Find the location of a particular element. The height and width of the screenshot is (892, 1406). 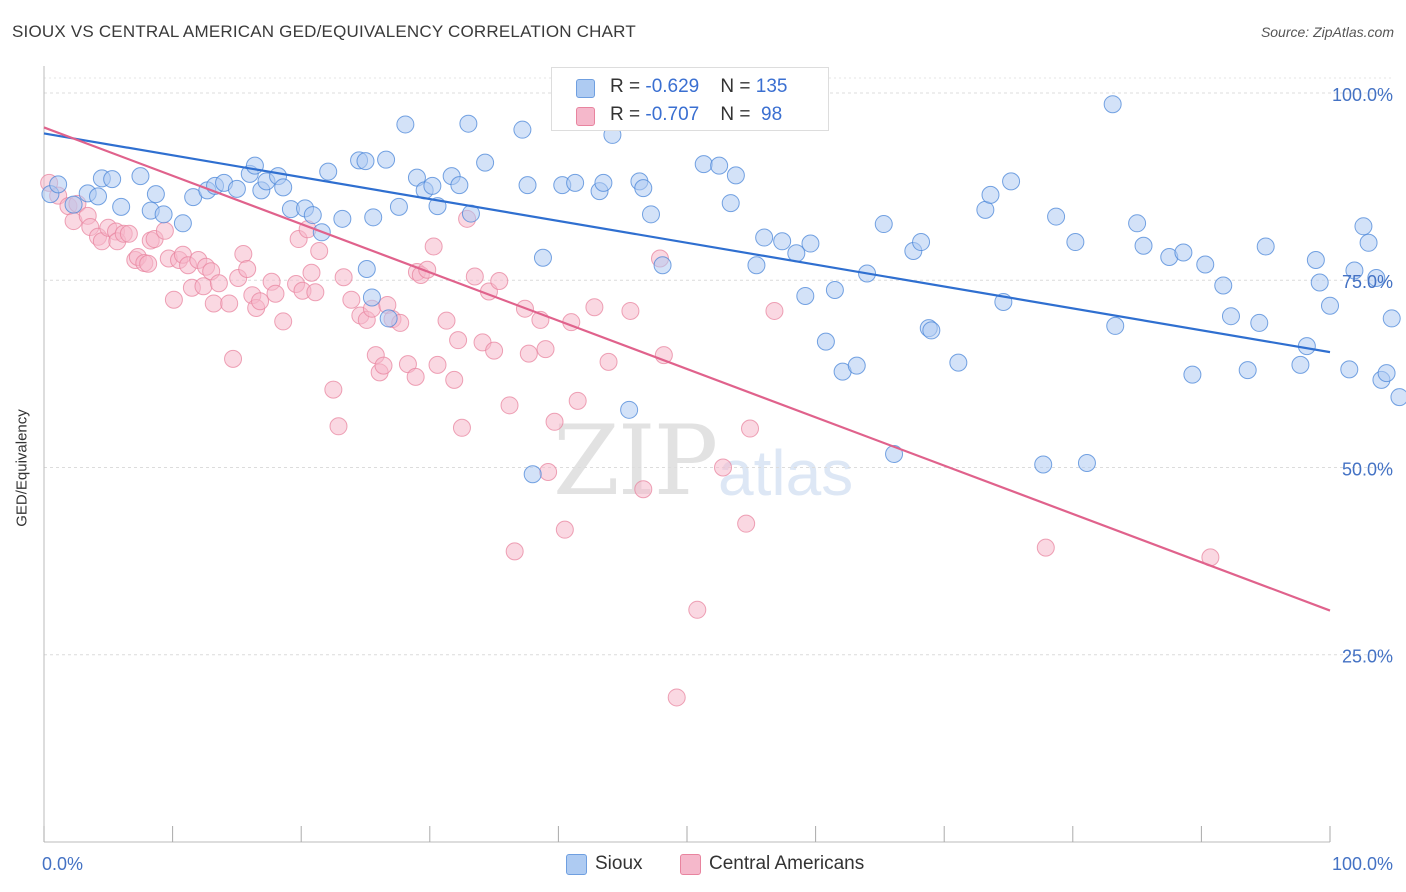

legend-r-value: -0.629 is located at coordinates (672, 86).